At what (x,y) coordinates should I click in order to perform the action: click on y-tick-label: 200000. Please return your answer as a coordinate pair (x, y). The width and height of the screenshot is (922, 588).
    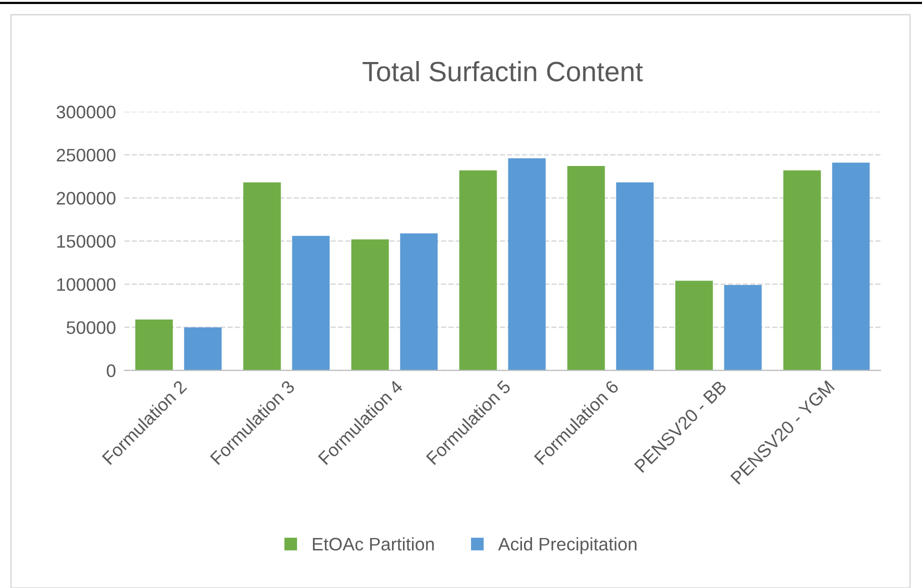
    Looking at the image, I should click on (86, 198).